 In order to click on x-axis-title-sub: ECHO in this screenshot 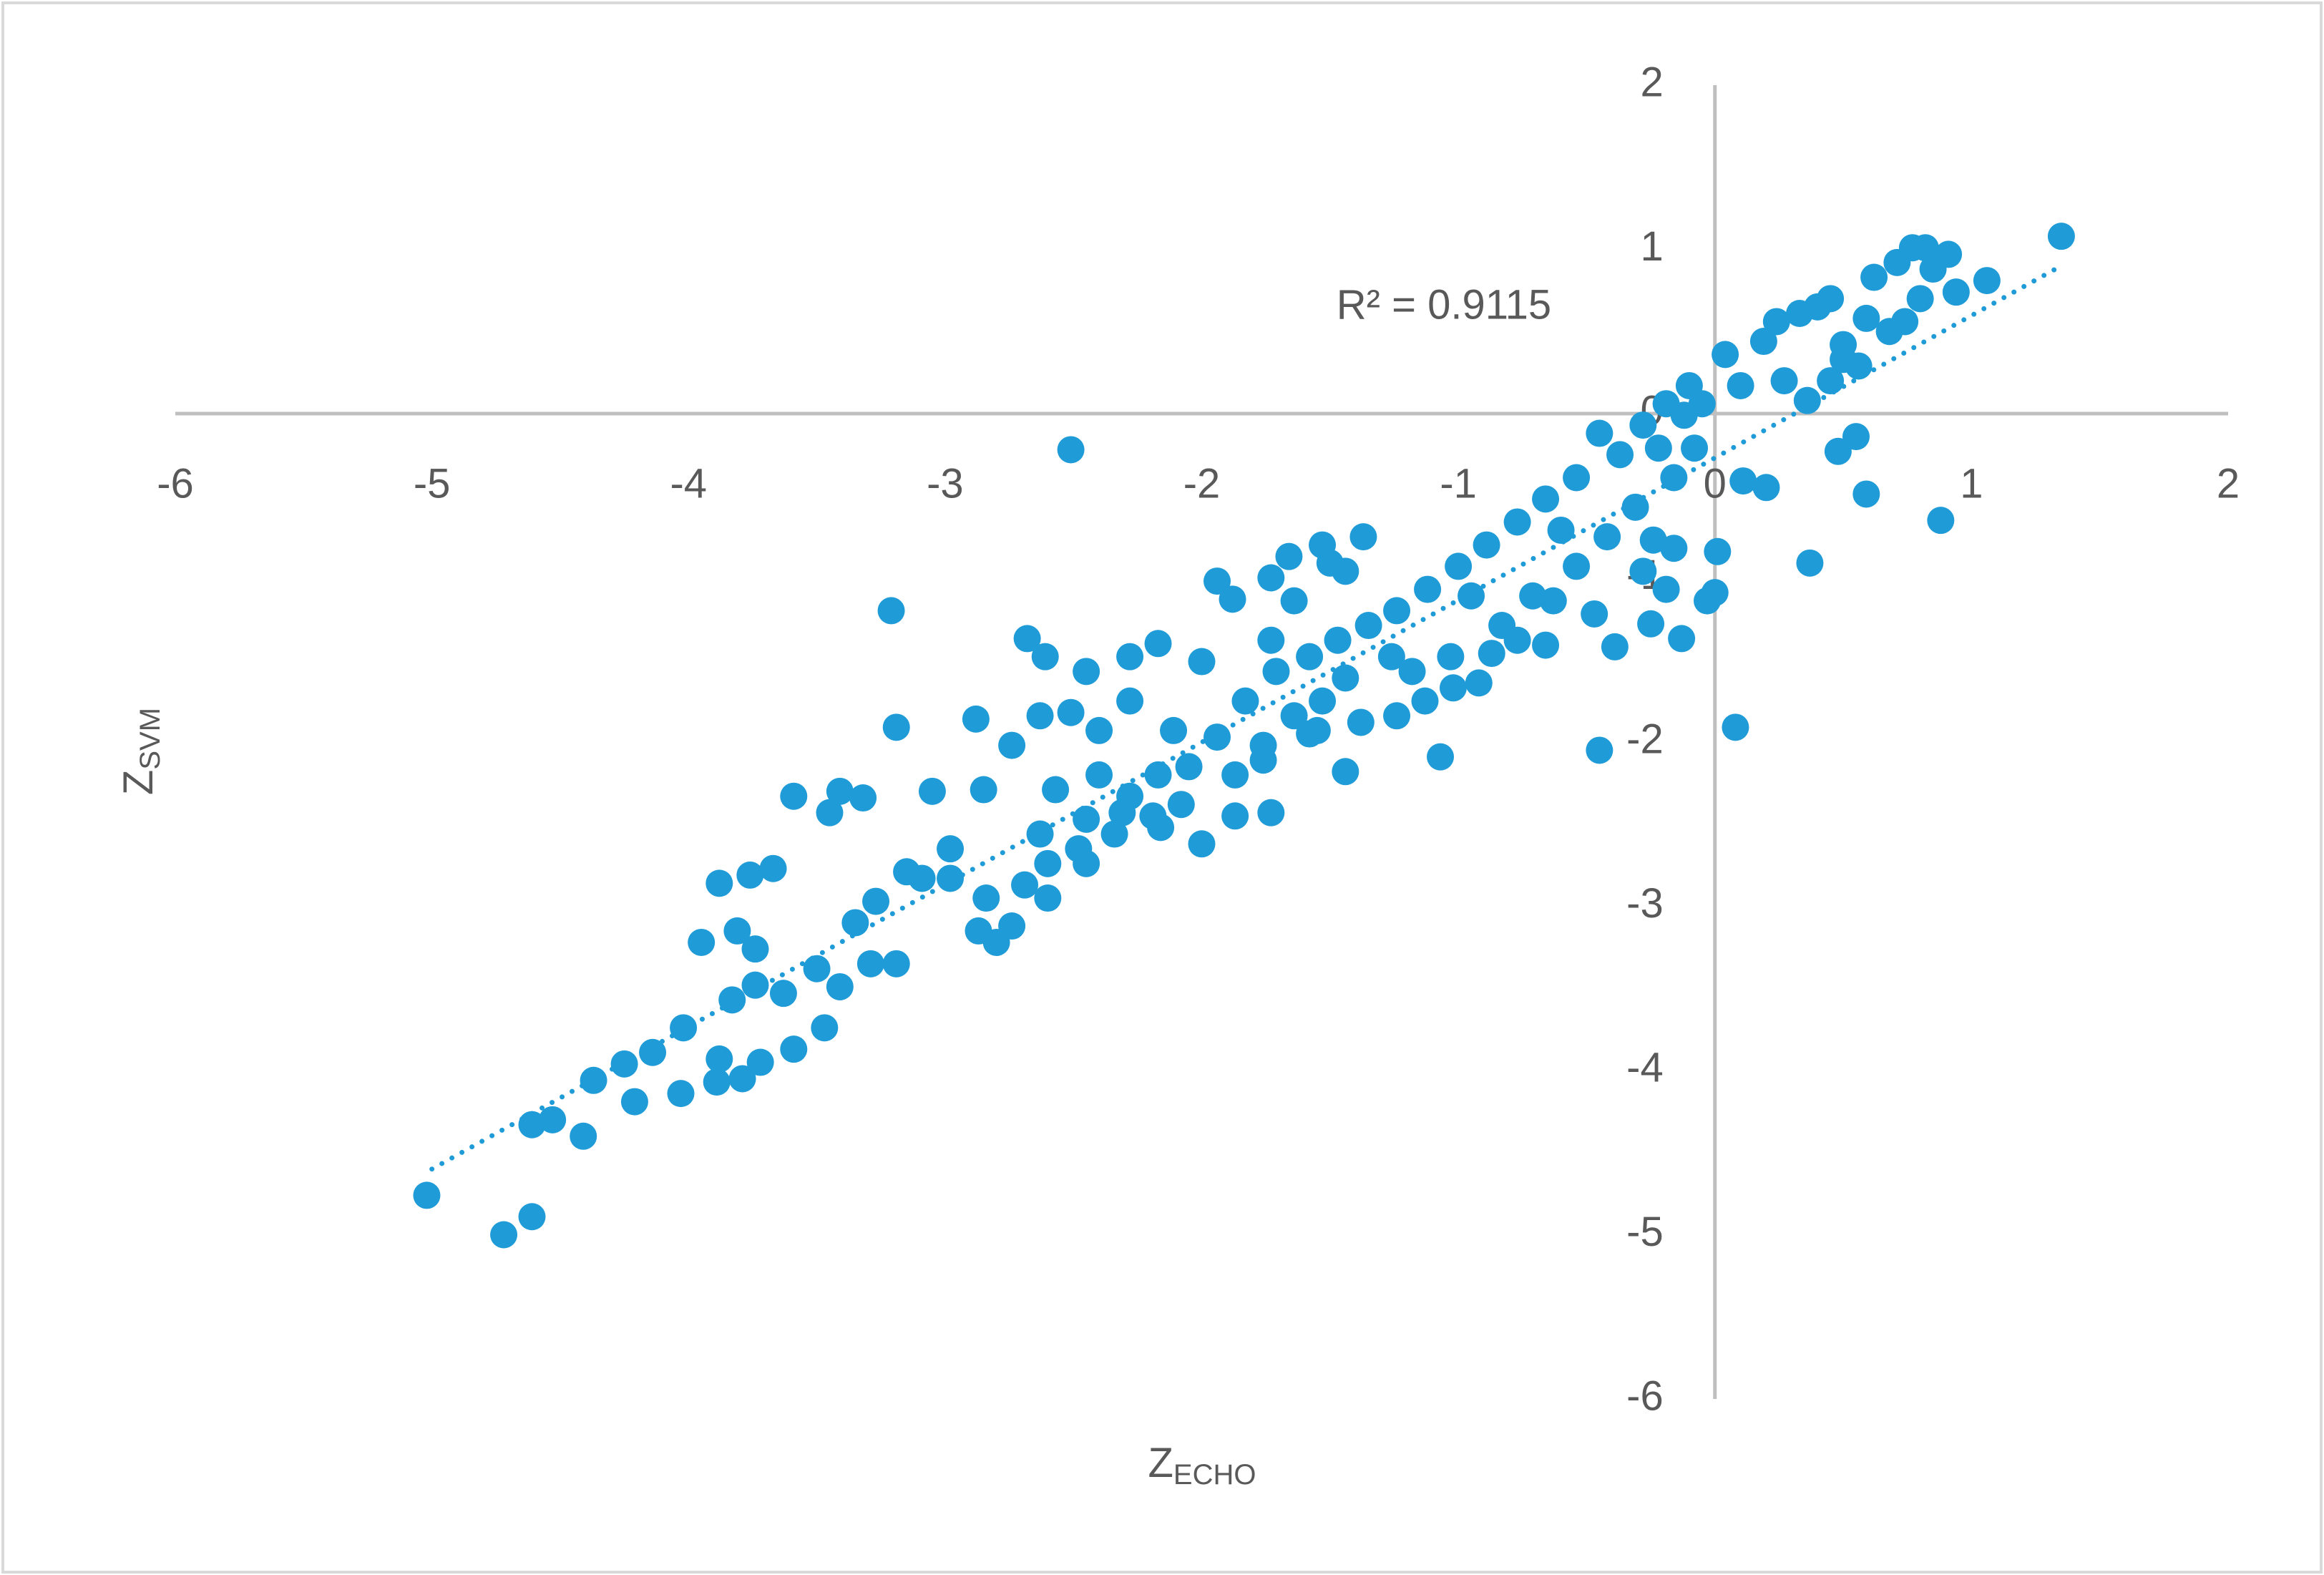, I will do `click(1215, 1475)`.